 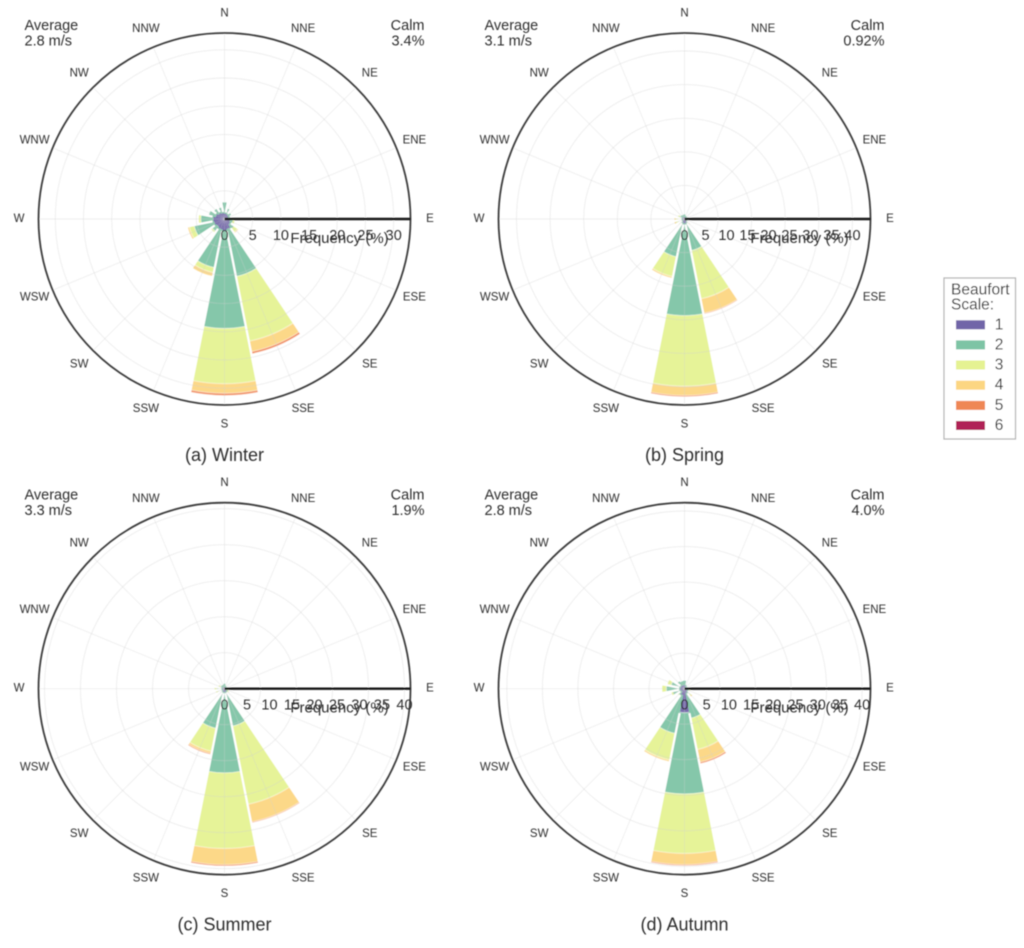 I want to click on svg-text: 2, so click(x=999, y=344).